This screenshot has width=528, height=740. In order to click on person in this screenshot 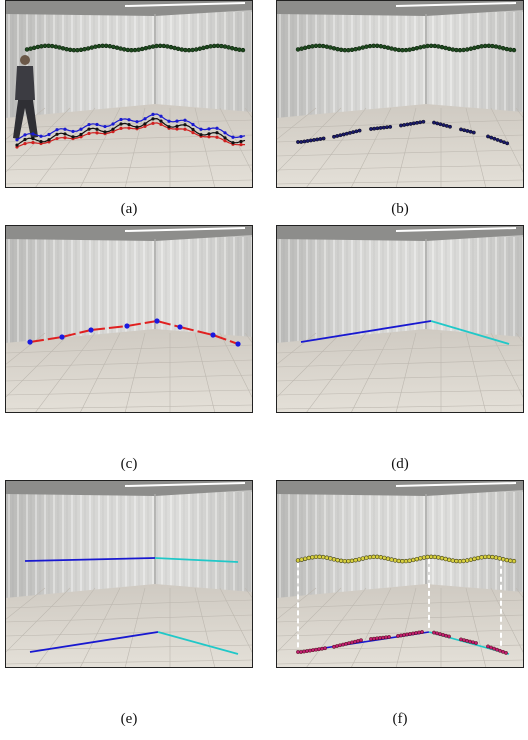, I will do `click(25, 97)`.